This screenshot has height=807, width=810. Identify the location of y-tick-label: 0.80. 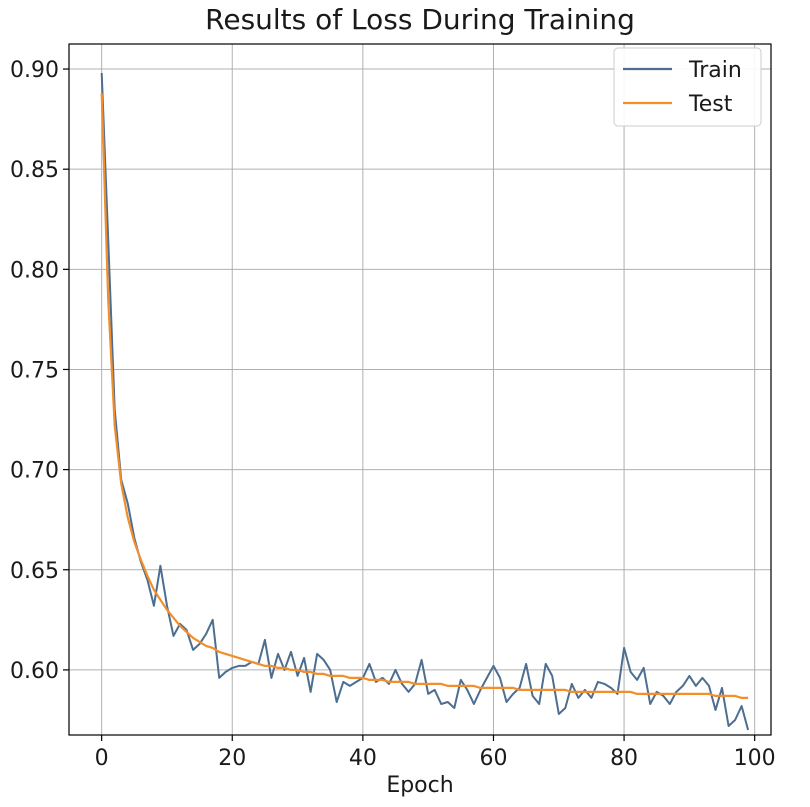
(34, 270).